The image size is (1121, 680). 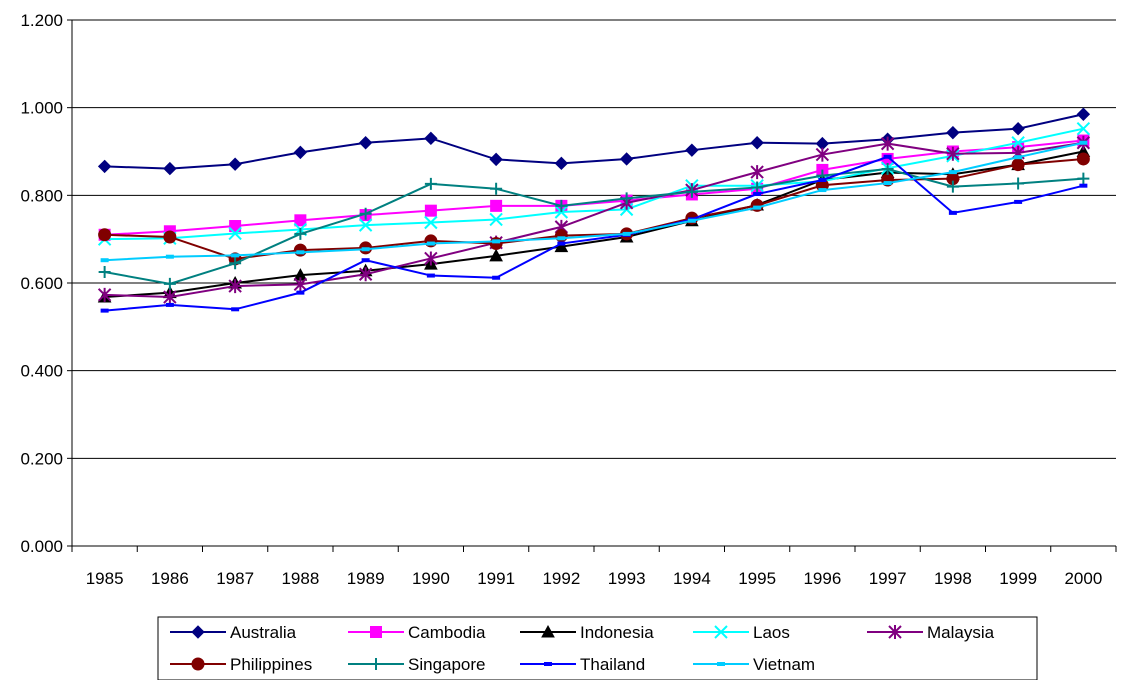 What do you see at coordinates (41, 108) in the screenshot?
I see `y-tick-label: 1.000` at bounding box center [41, 108].